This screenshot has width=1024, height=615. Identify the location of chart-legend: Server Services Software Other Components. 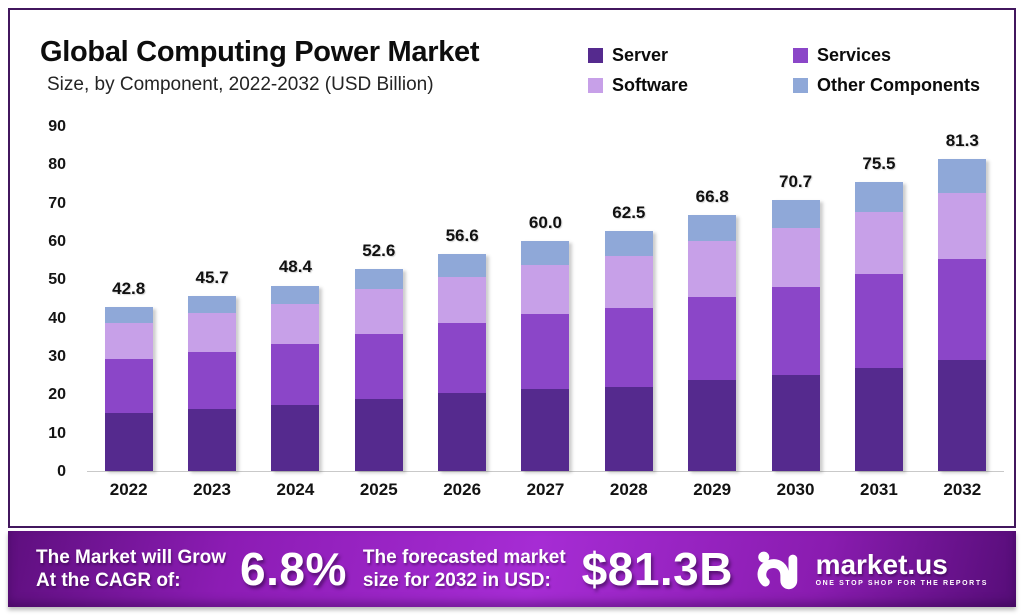
(784, 70).